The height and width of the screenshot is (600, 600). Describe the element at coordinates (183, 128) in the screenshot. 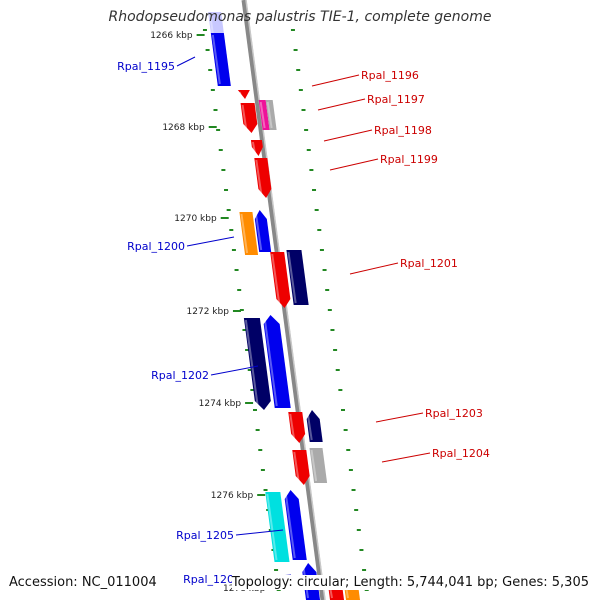

I see `kbp-scale-label: 1268 kbp` at that location.